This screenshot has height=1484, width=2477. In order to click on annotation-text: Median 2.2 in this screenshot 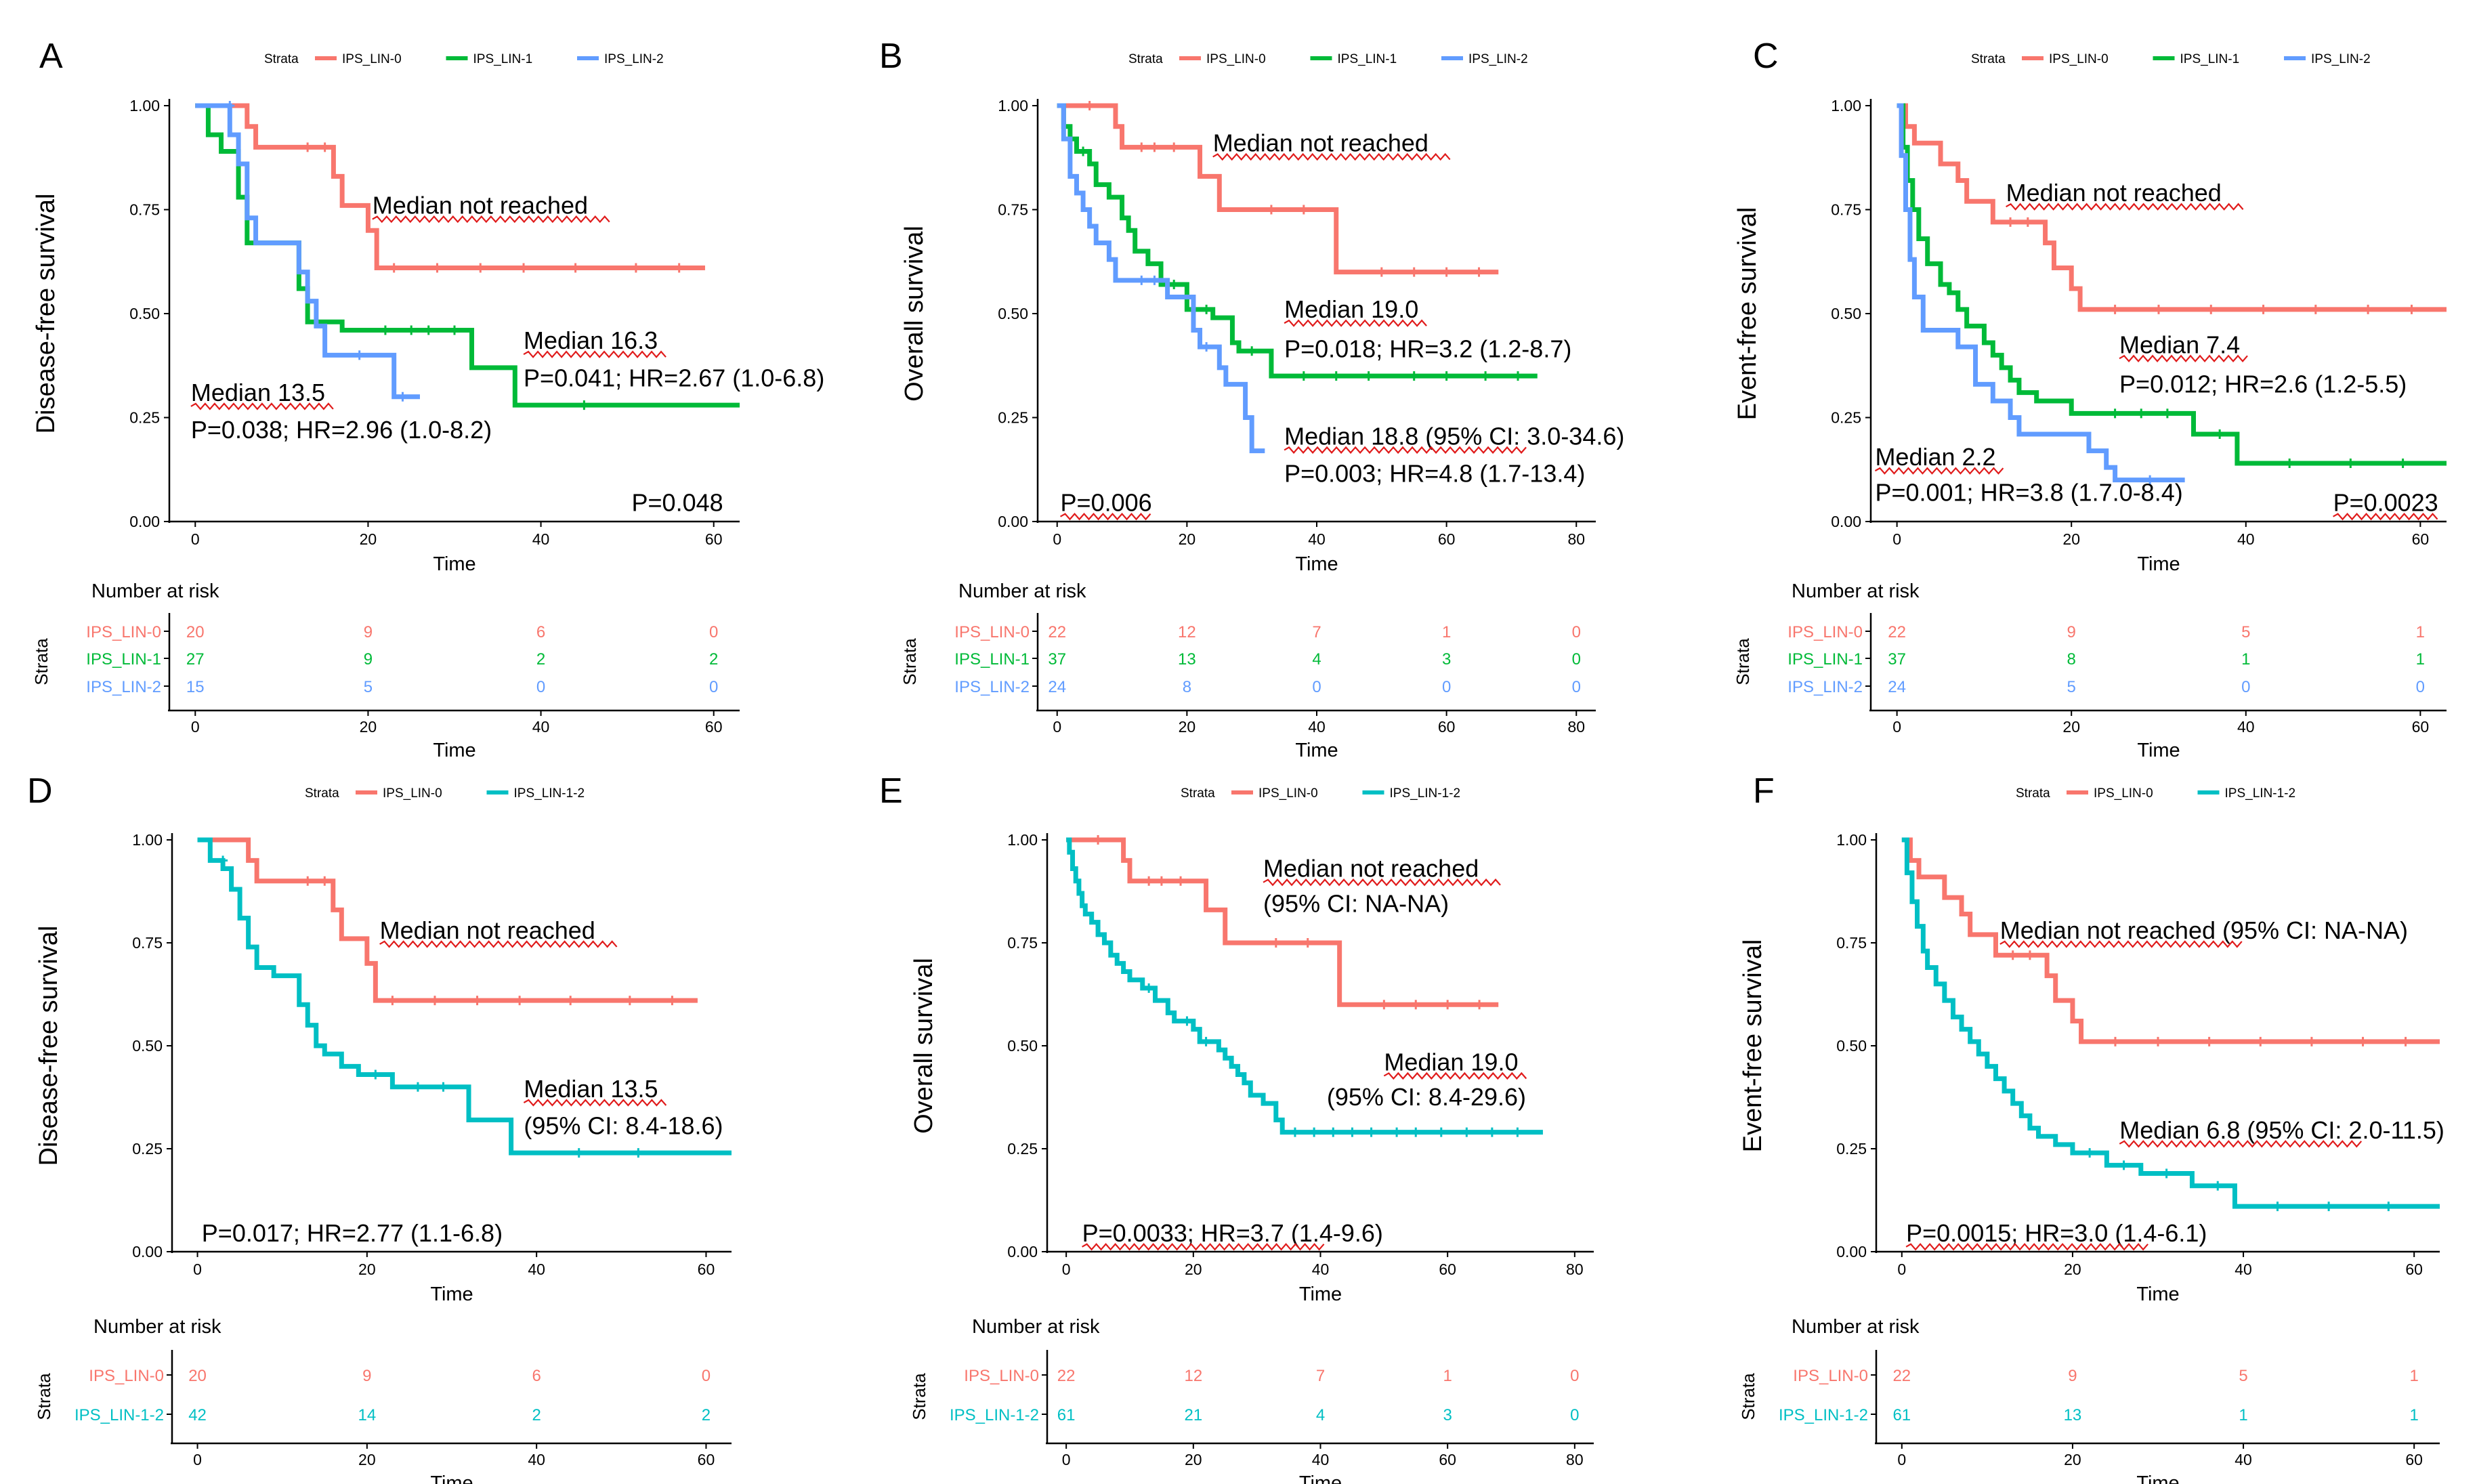, I will do `click(1935, 457)`.